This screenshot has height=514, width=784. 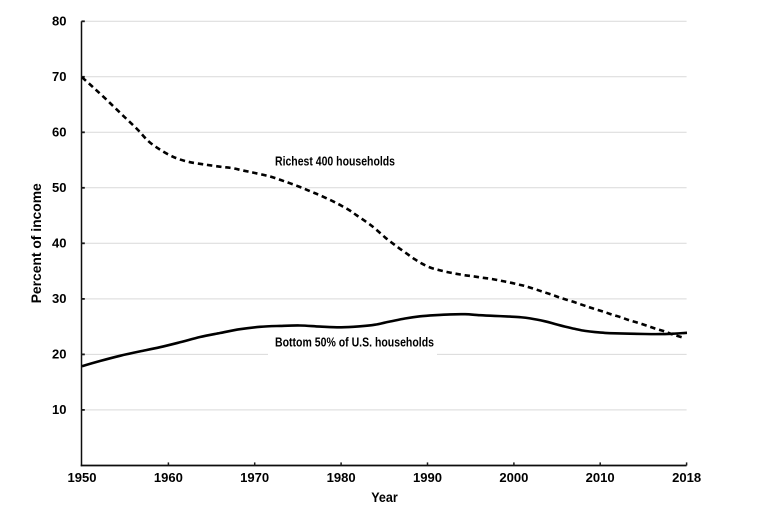 What do you see at coordinates (600, 477) in the screenshot?
I see `svg-text: 2010` at bounding box center [600, 477].